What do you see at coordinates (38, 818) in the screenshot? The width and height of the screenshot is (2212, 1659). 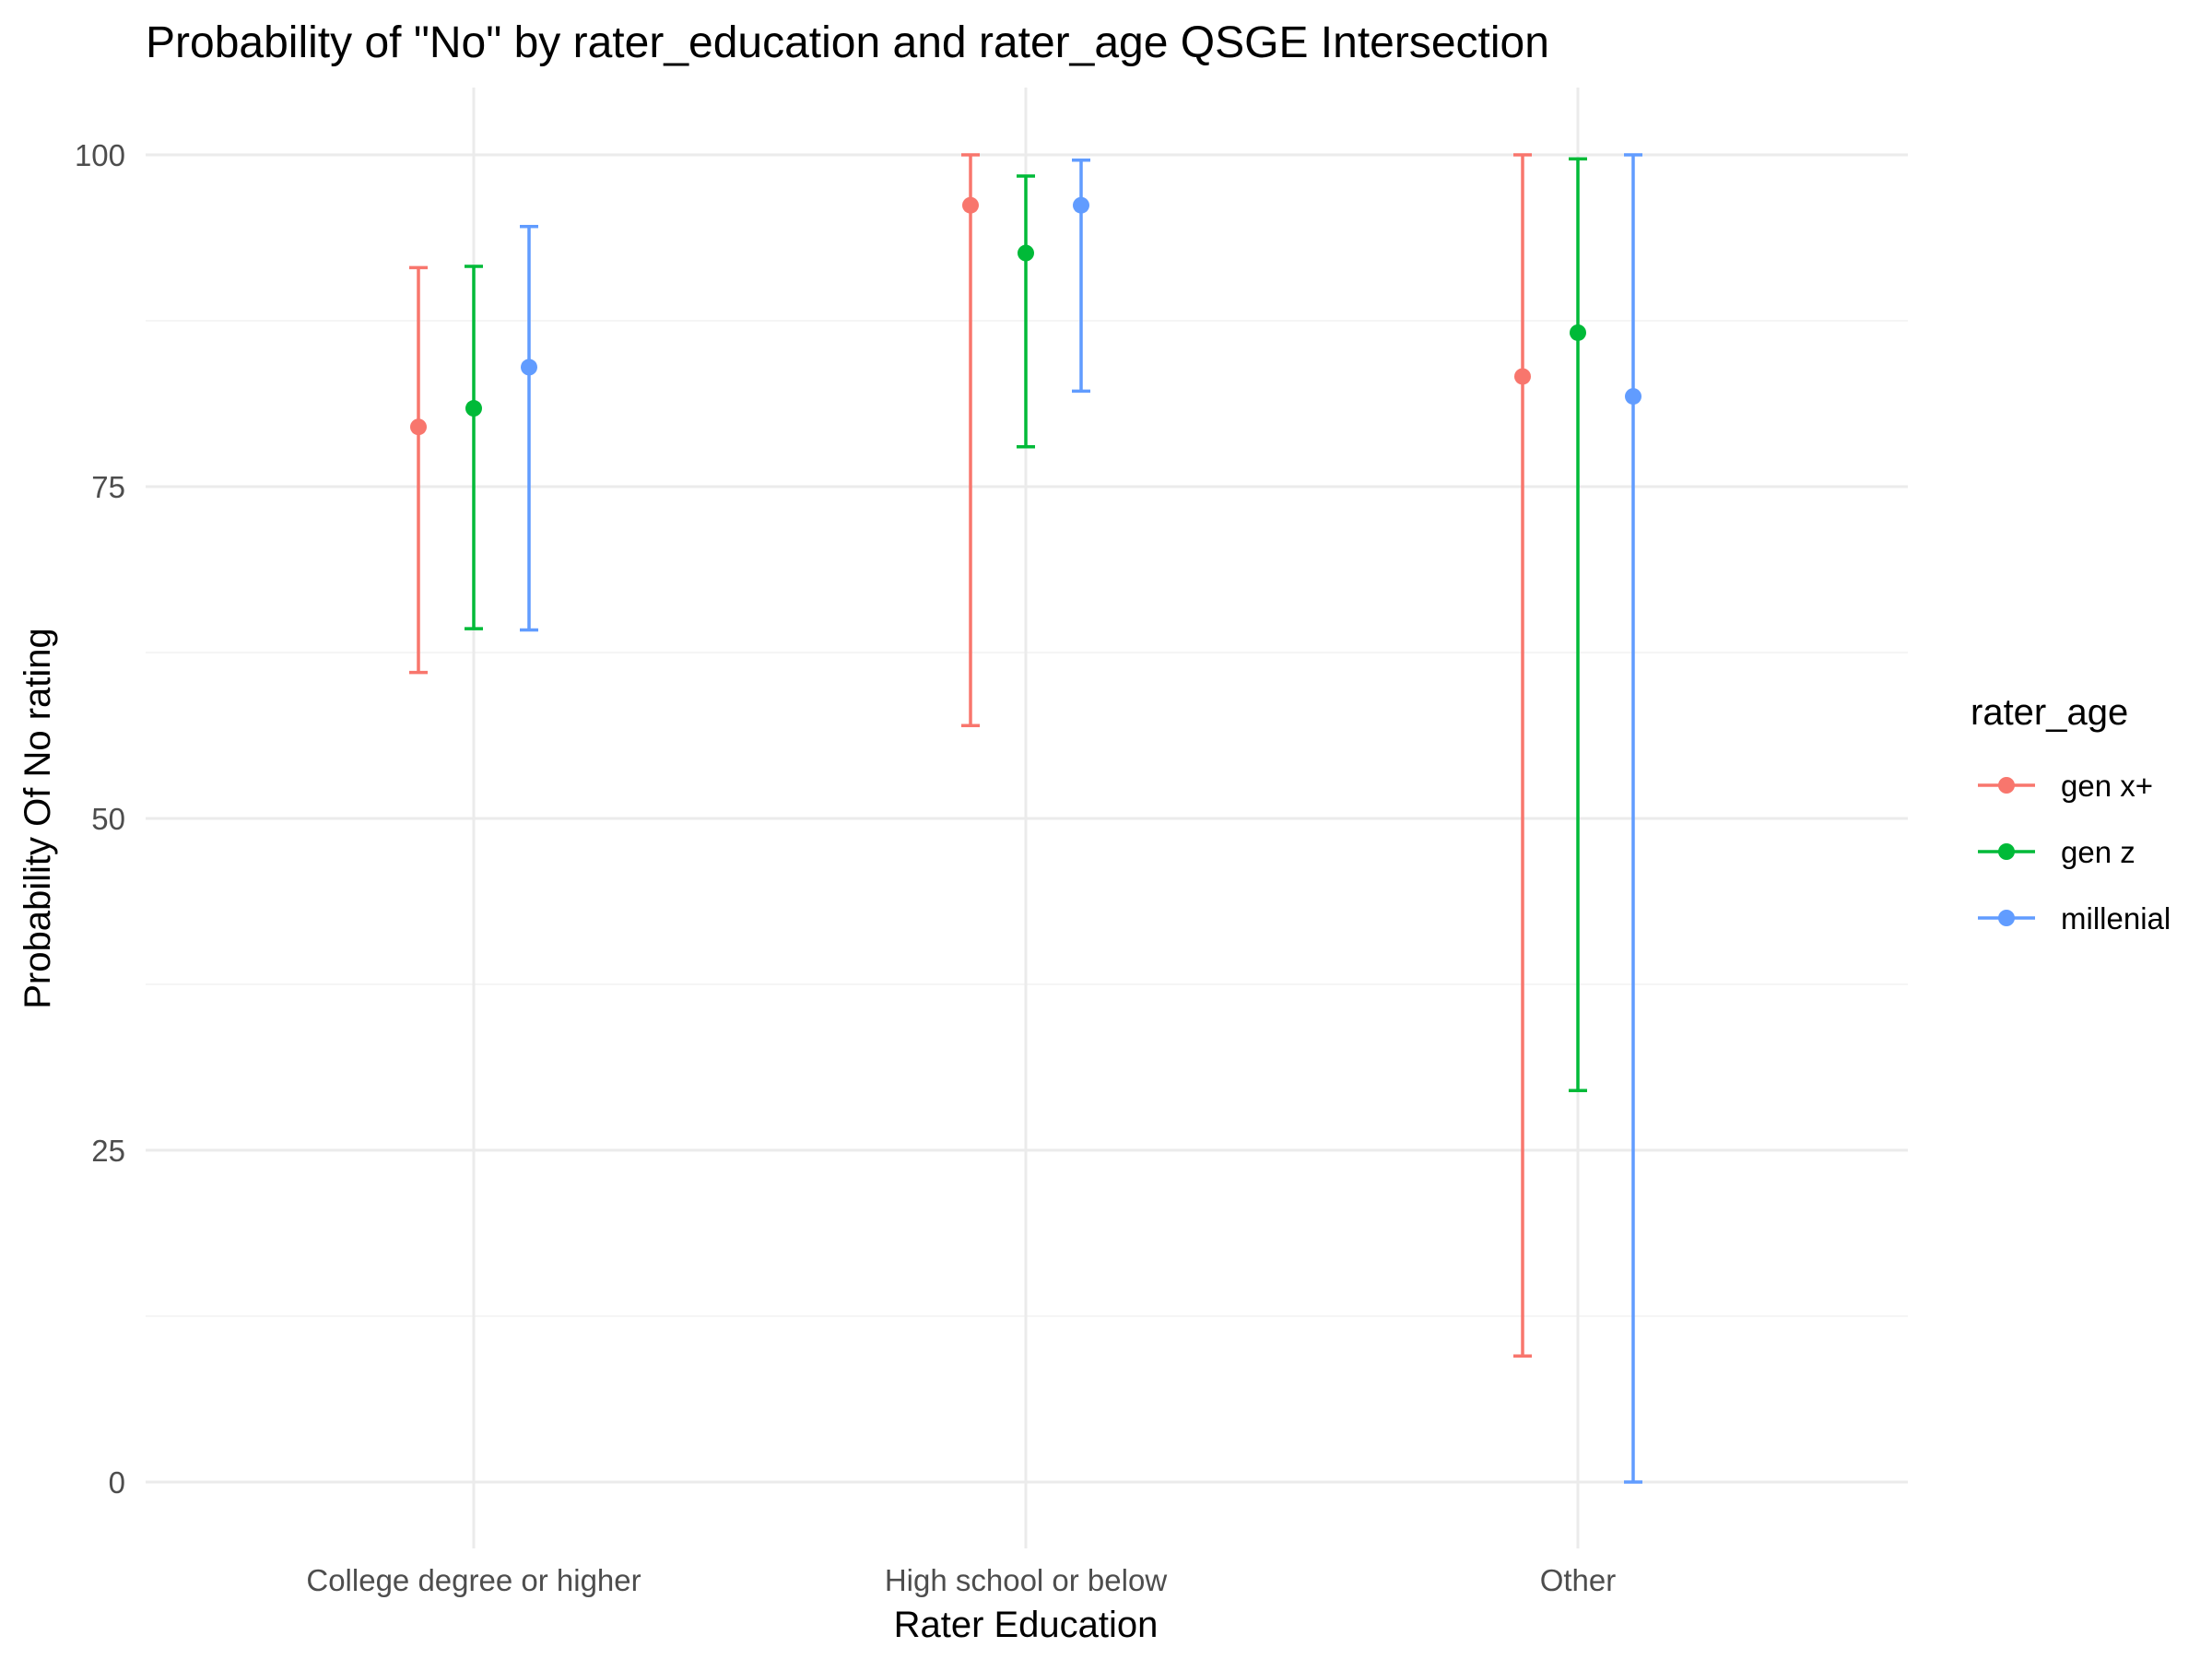 I see `y-axis-title: Probability Of No rating` at bounding box center [38, 818].